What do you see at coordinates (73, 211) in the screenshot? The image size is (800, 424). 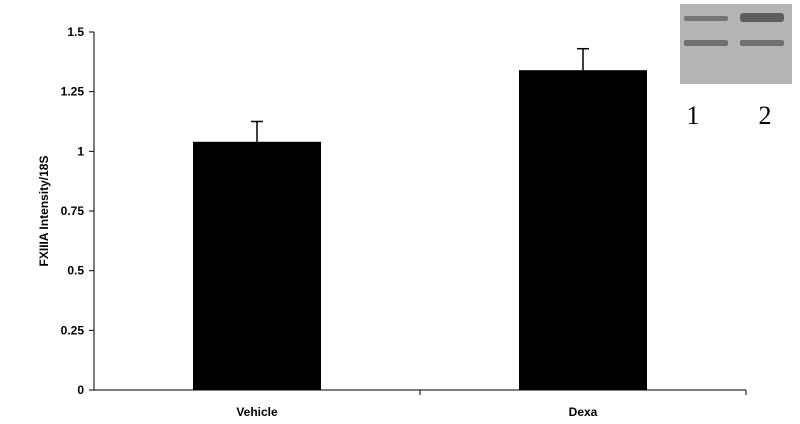 I see `y-tick-label: 0.75` at bounding box center [73, 211].